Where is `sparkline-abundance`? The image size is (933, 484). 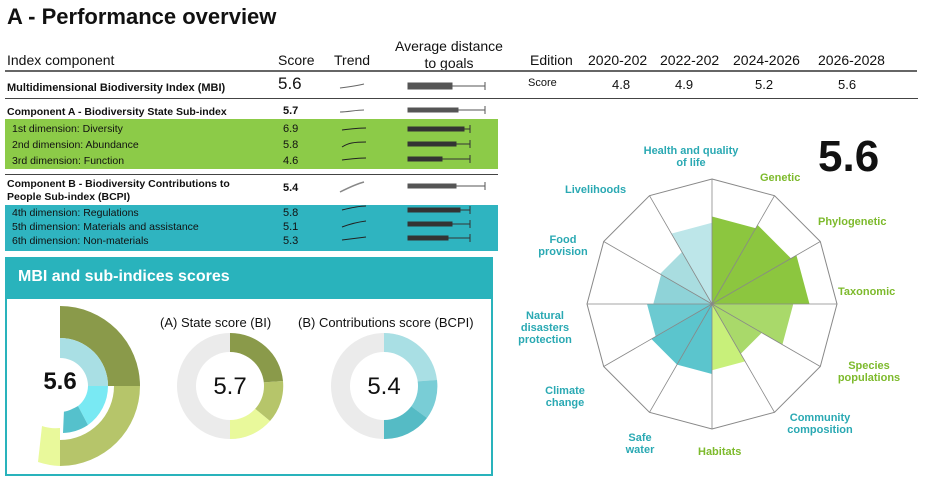 sparkline-abundance is located at coordinates (354, 144).